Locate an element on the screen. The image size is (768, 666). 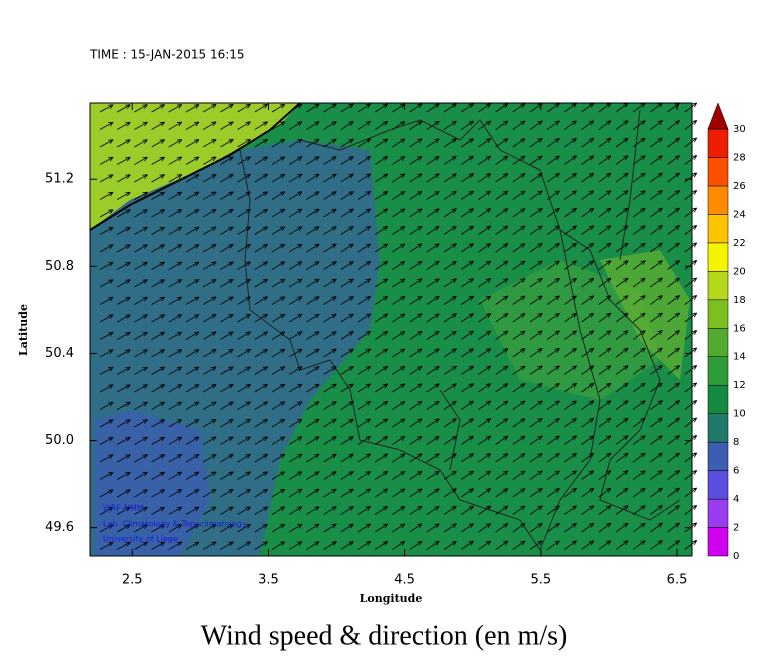
colorbar-extend is located at coordinates (718, 116).